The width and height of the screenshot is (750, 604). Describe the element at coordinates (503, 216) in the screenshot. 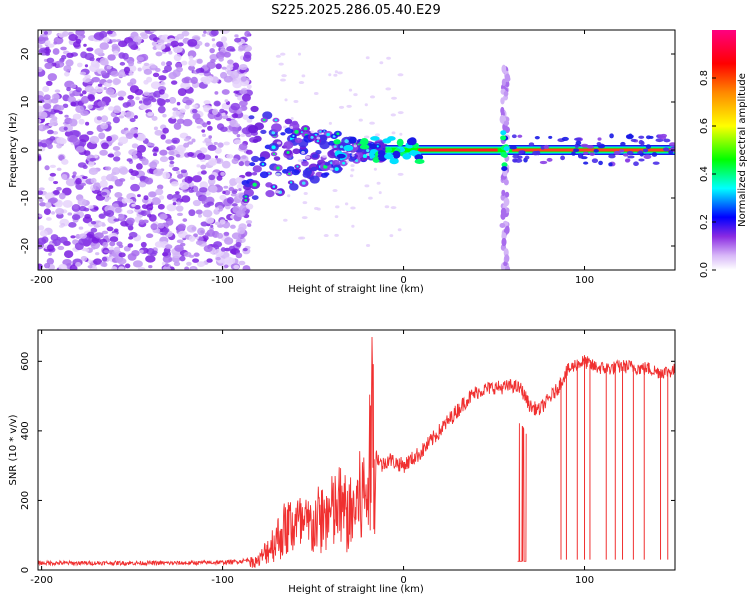

I see `spike-blob` at that location.